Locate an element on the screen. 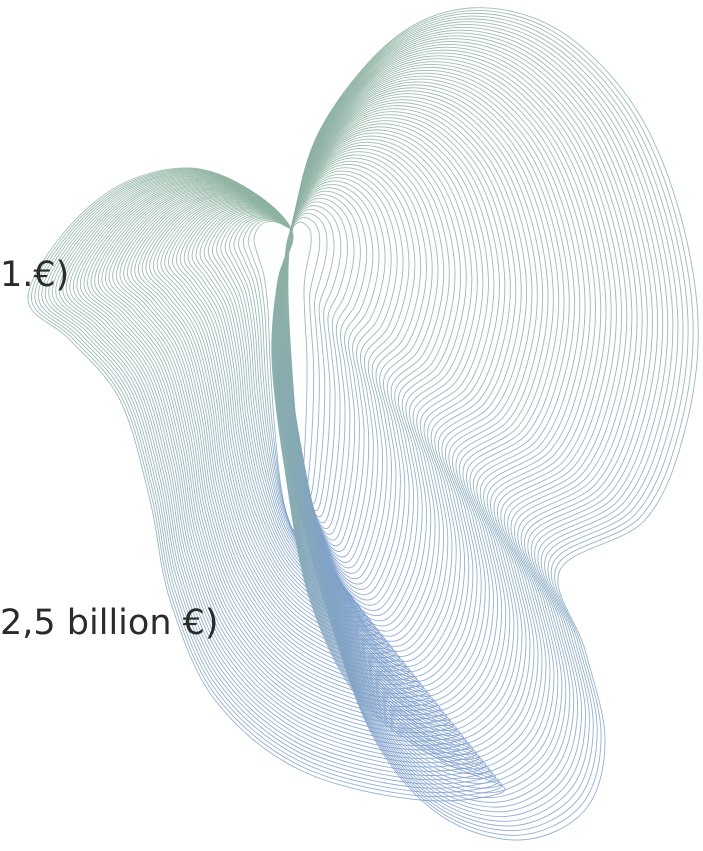  left-lobe-line is located at coordinates (272, 414).